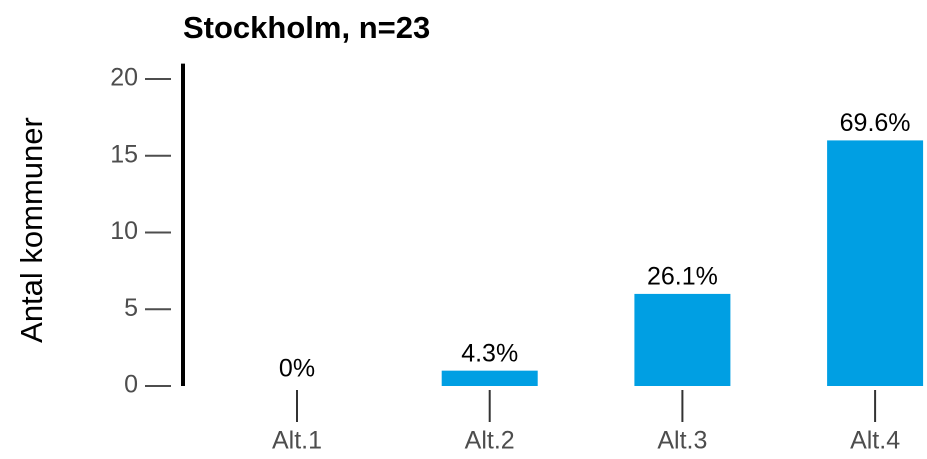 The width and height of the screenshot is (927, 459). I want to click on value-label: 4.3%, so click(489, 353).